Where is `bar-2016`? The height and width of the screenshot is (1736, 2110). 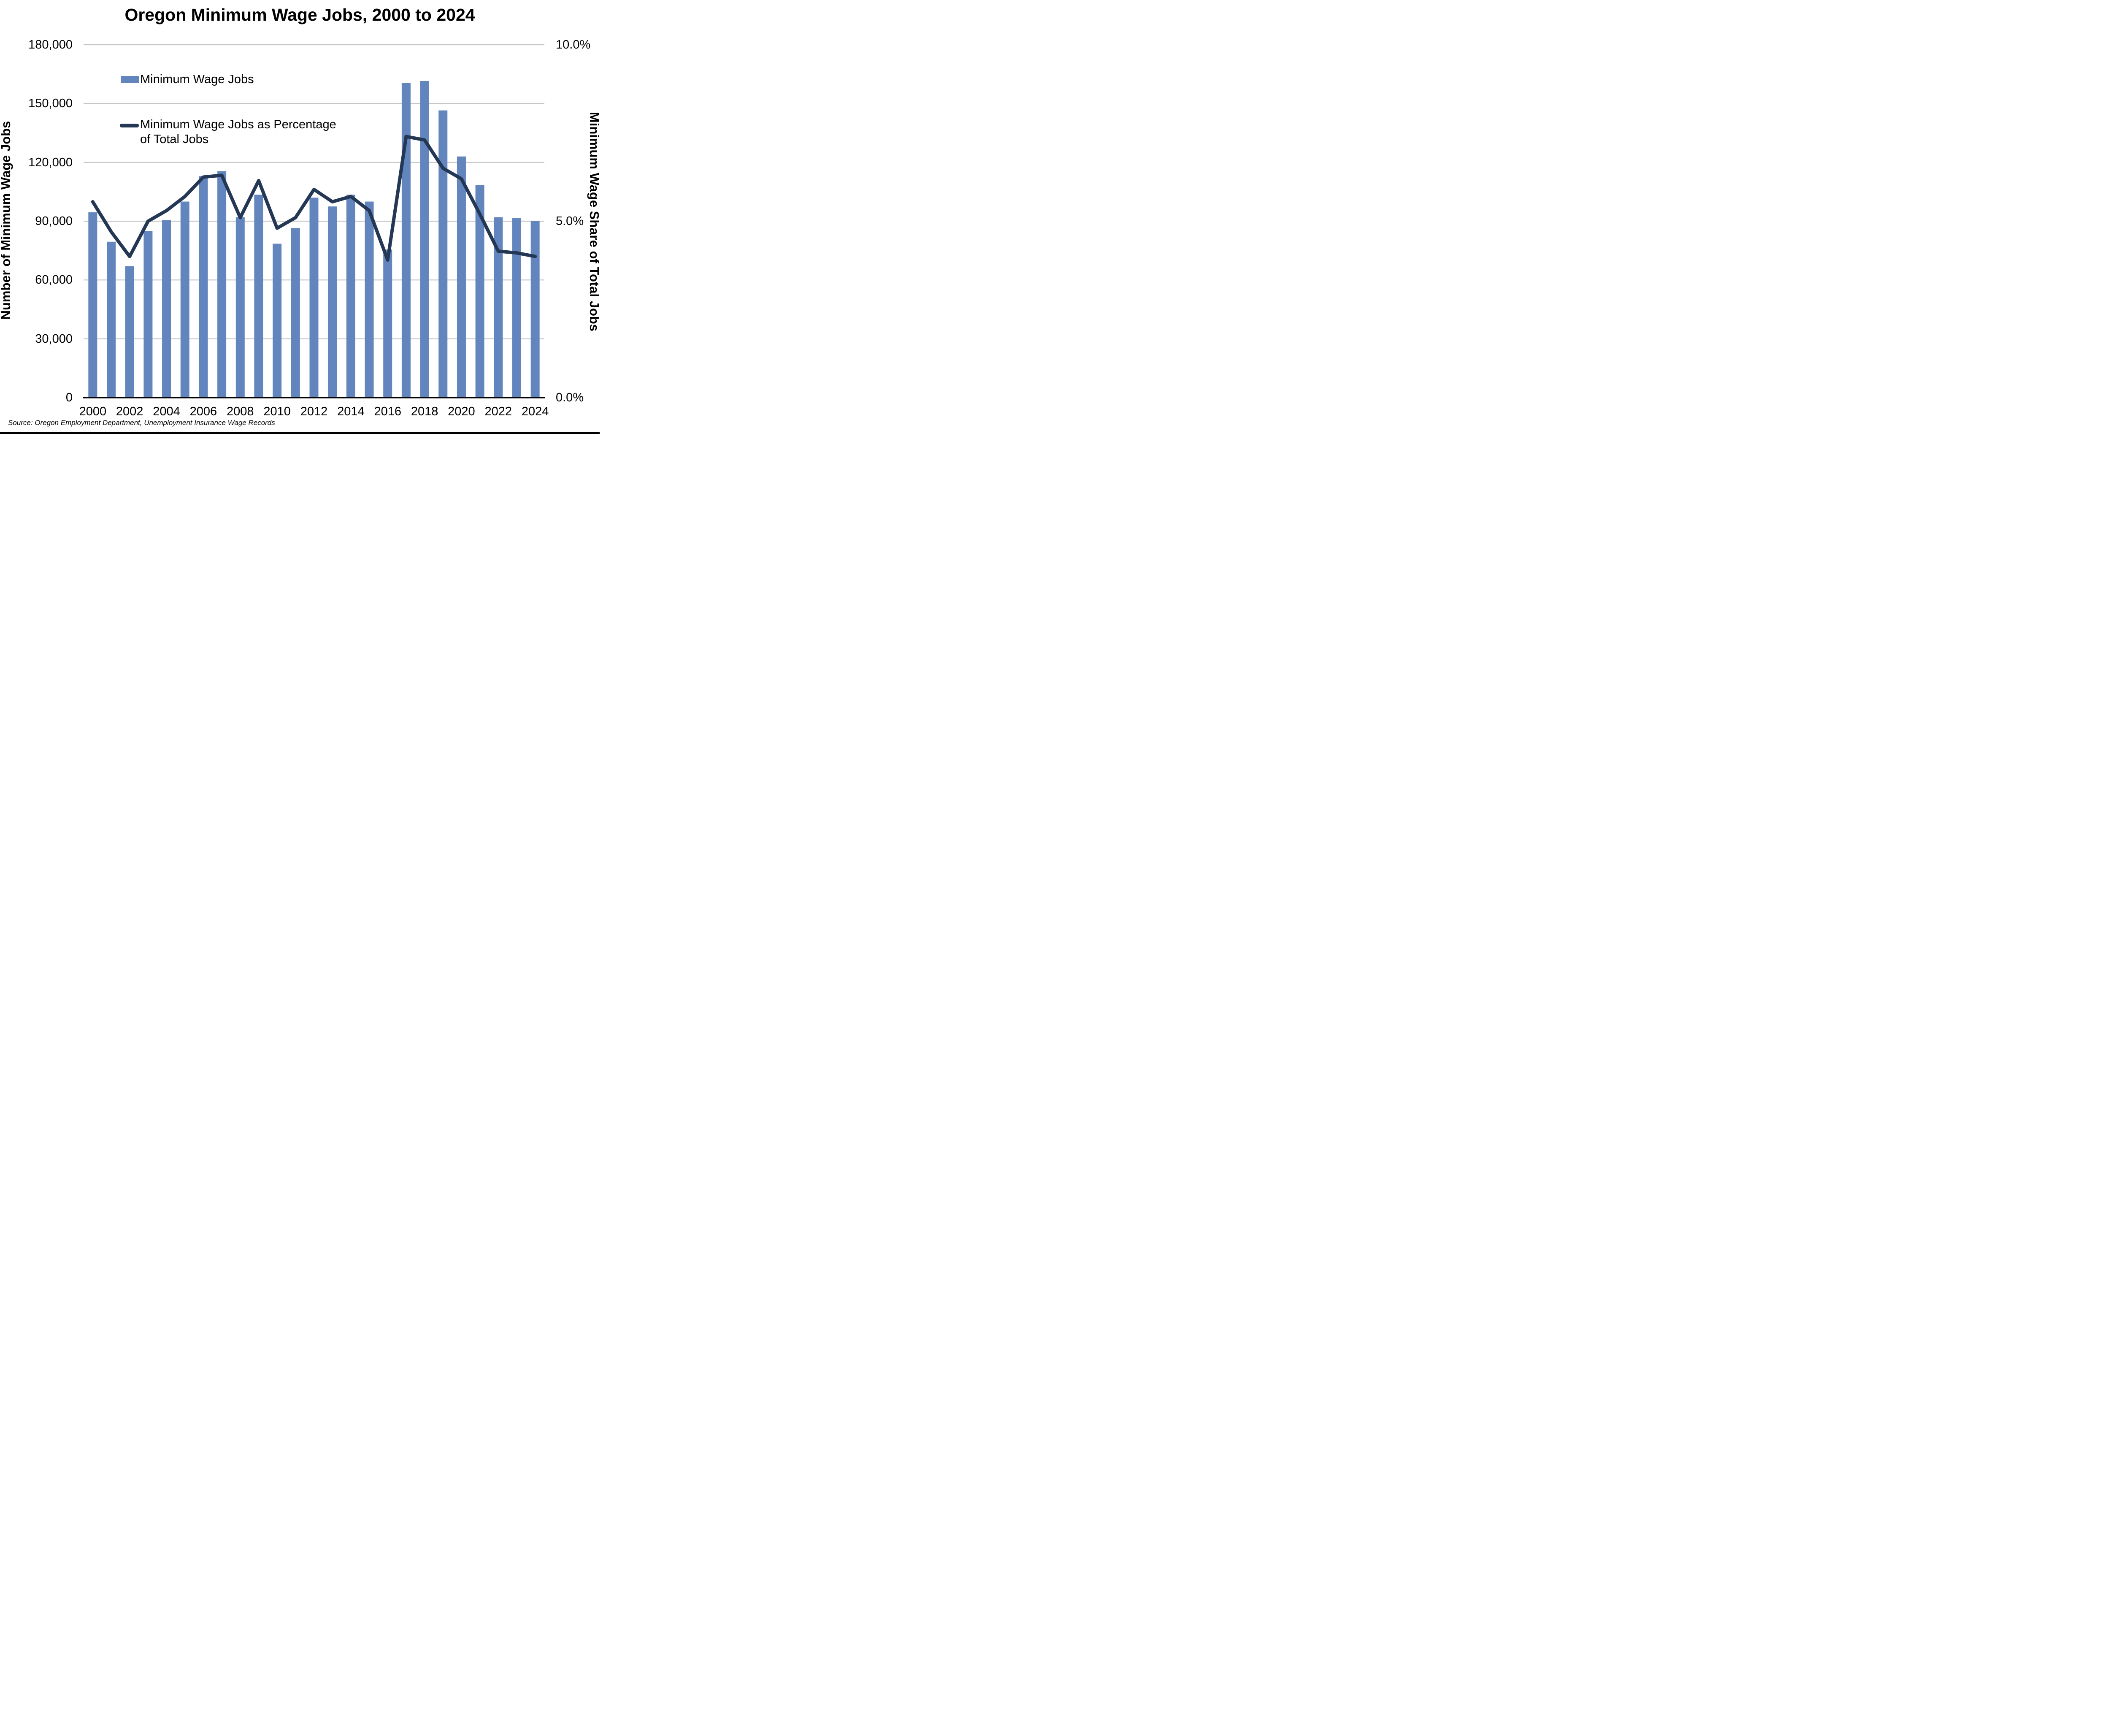
bar-2016 is located at coordinates (387, 323).